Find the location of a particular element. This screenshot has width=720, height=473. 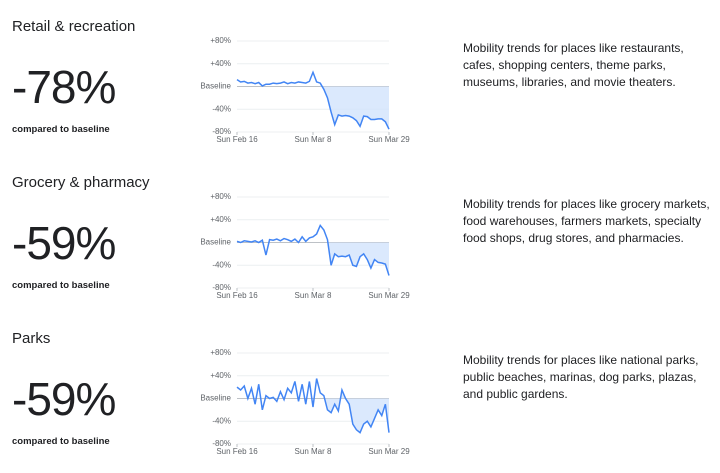

section-title: Grocery & pharmacy is located at coordinates (81, 182).